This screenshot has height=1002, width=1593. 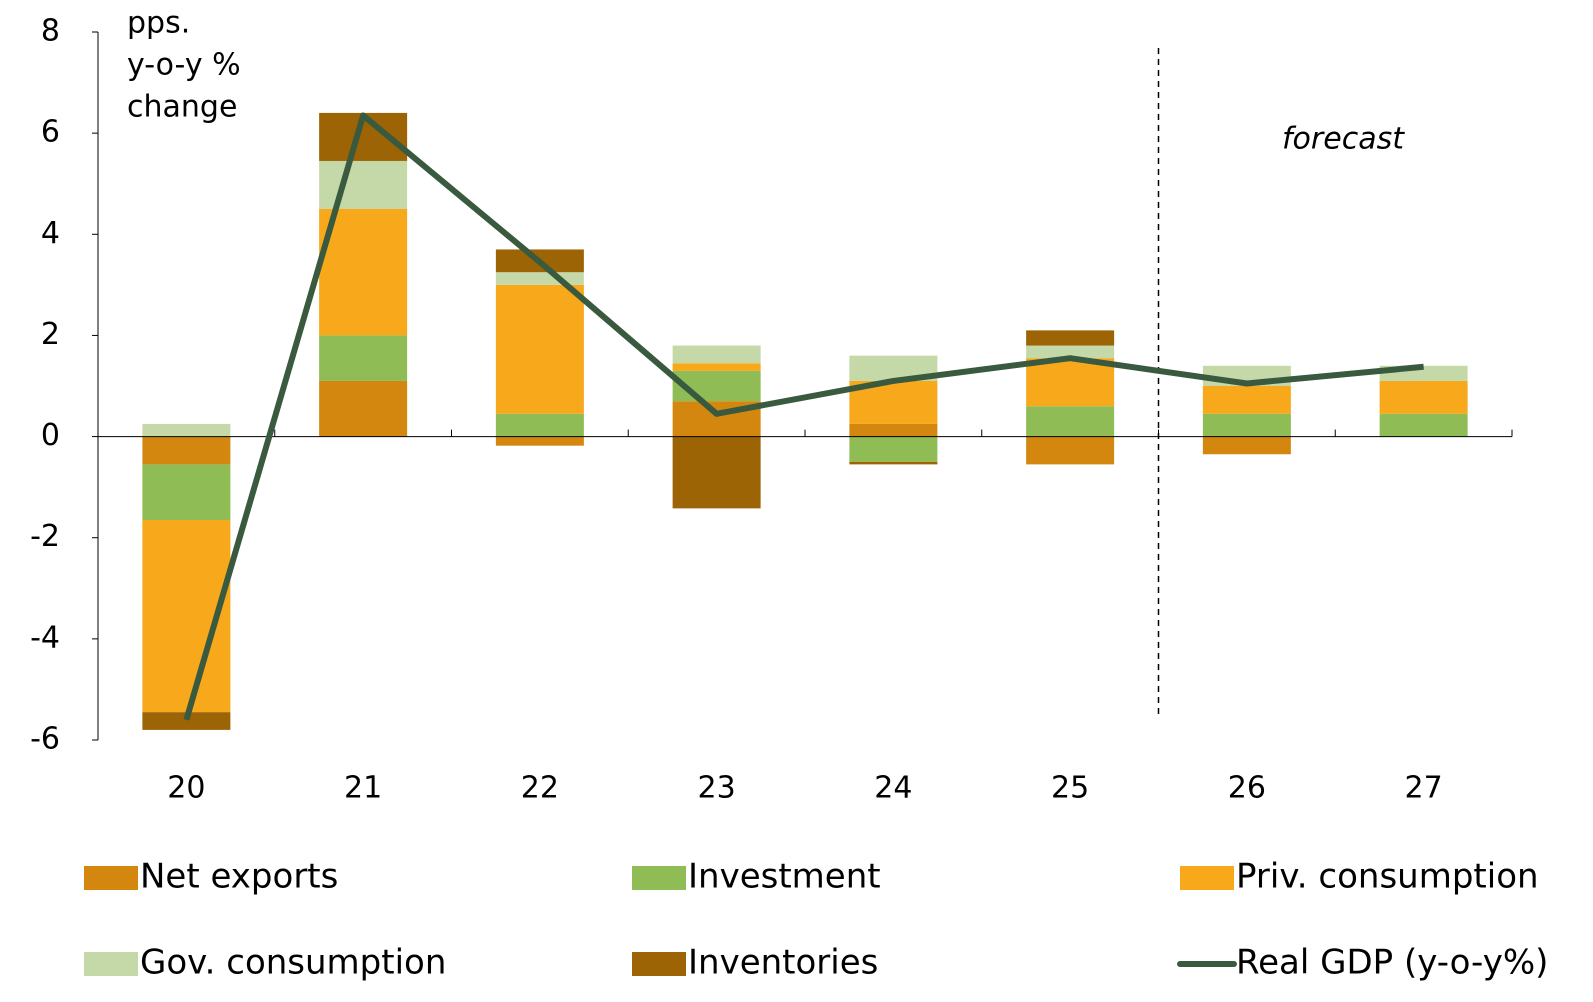 What do you see at coordinates (50, 233) in the screenshot?
I see `y-tick-label: 4` at bounding box center [50, 233].